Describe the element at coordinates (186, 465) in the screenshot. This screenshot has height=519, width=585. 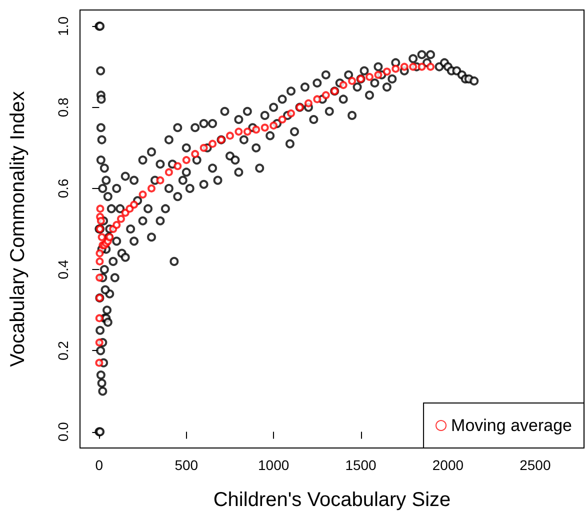
I see `x-tick-label: 500` at that location.